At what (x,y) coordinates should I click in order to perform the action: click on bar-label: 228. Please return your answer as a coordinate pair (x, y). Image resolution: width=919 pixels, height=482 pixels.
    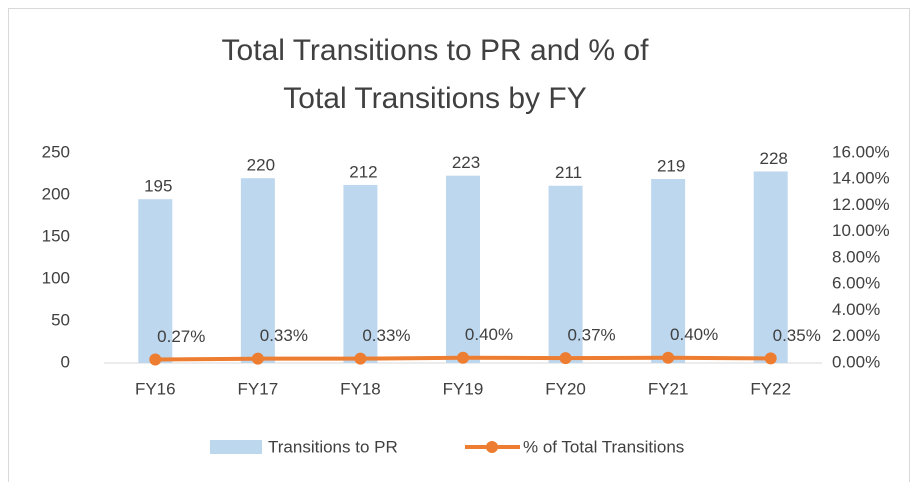
    Looking at the image, I should click on (774, 158).